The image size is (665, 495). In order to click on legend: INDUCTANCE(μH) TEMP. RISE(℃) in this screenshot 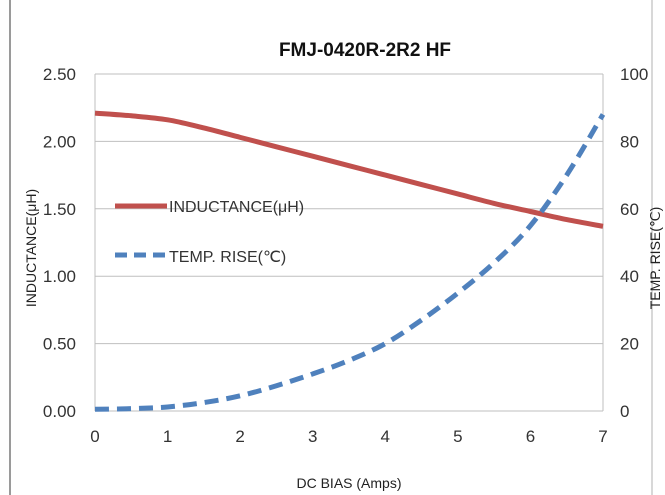, I will do `click(209, 232)`.